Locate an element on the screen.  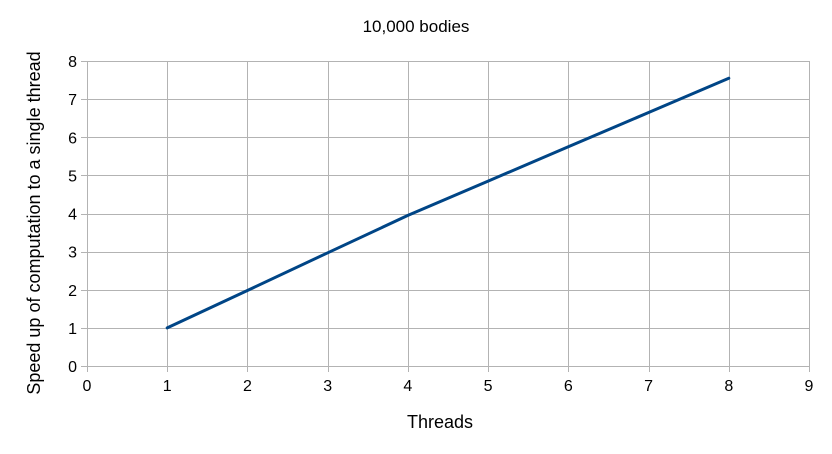
chart-title: 10,000 bodies is located at coordinates (416, 26).